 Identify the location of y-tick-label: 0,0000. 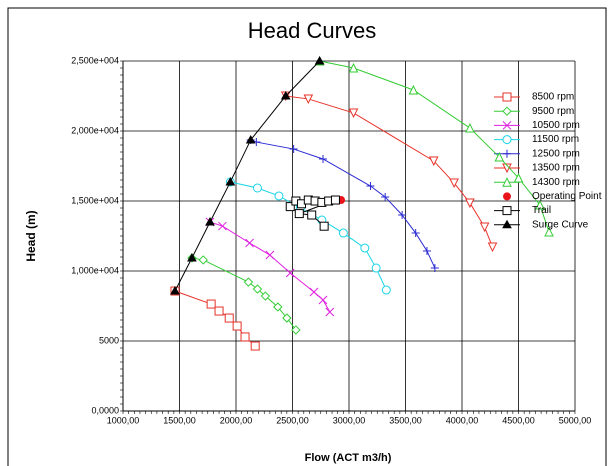
(105, 410).